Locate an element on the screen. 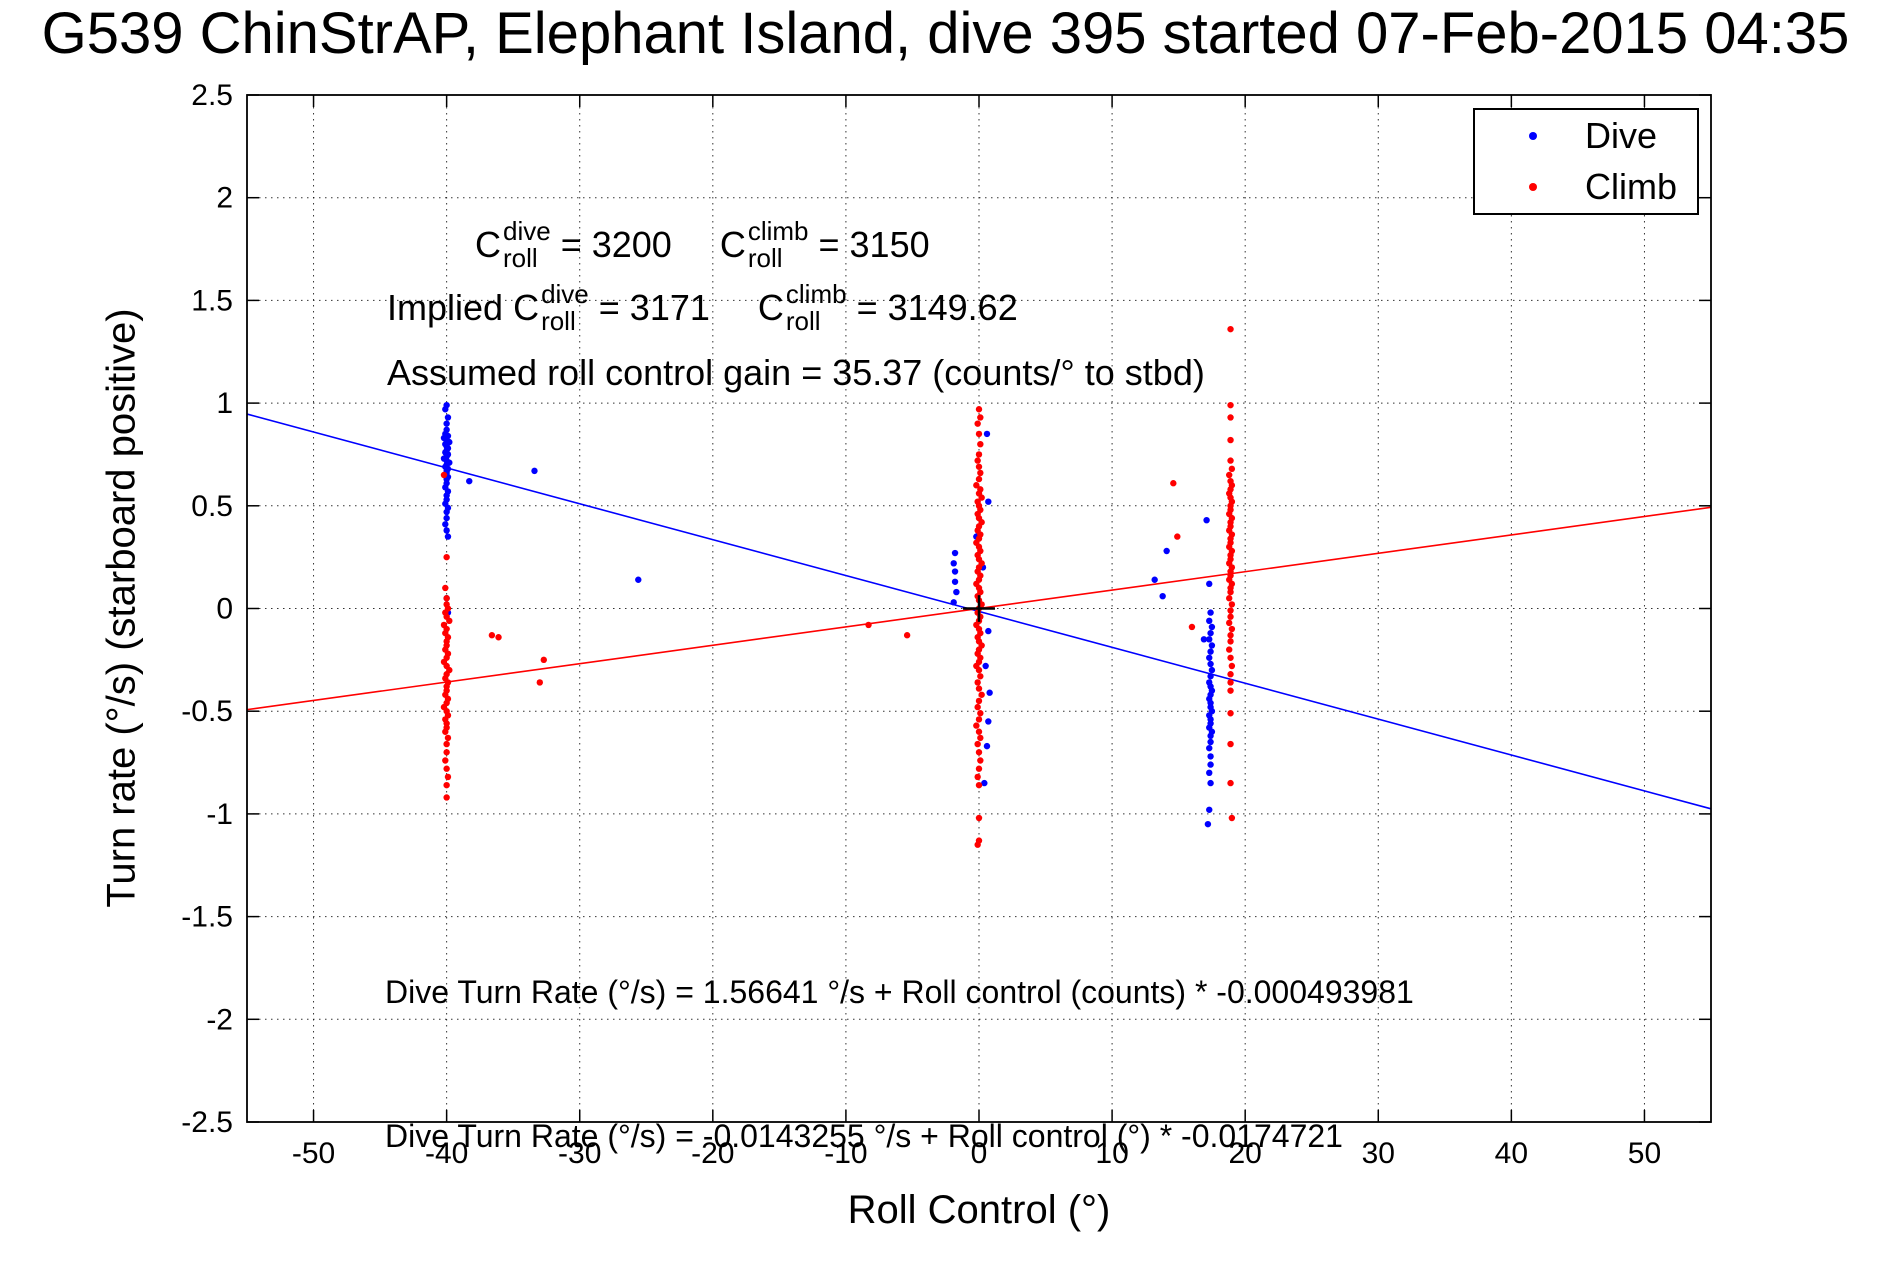  dive-marker-icon is located at coordinates (1533, 135).